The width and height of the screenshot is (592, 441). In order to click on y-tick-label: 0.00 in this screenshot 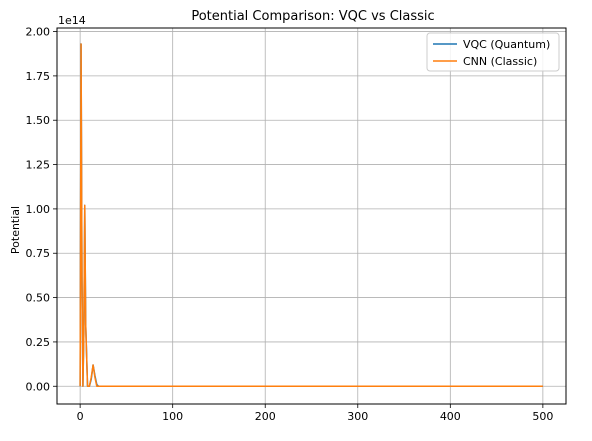, I will do `click(38, 386)`.